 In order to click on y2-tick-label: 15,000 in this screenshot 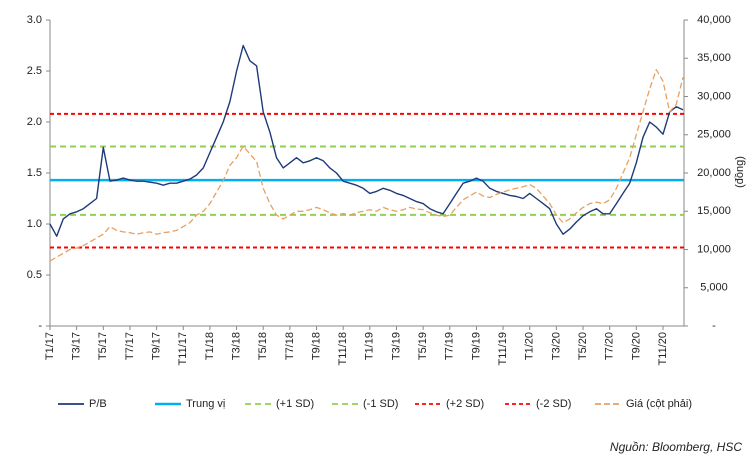, I will do `click(714, 211)`.